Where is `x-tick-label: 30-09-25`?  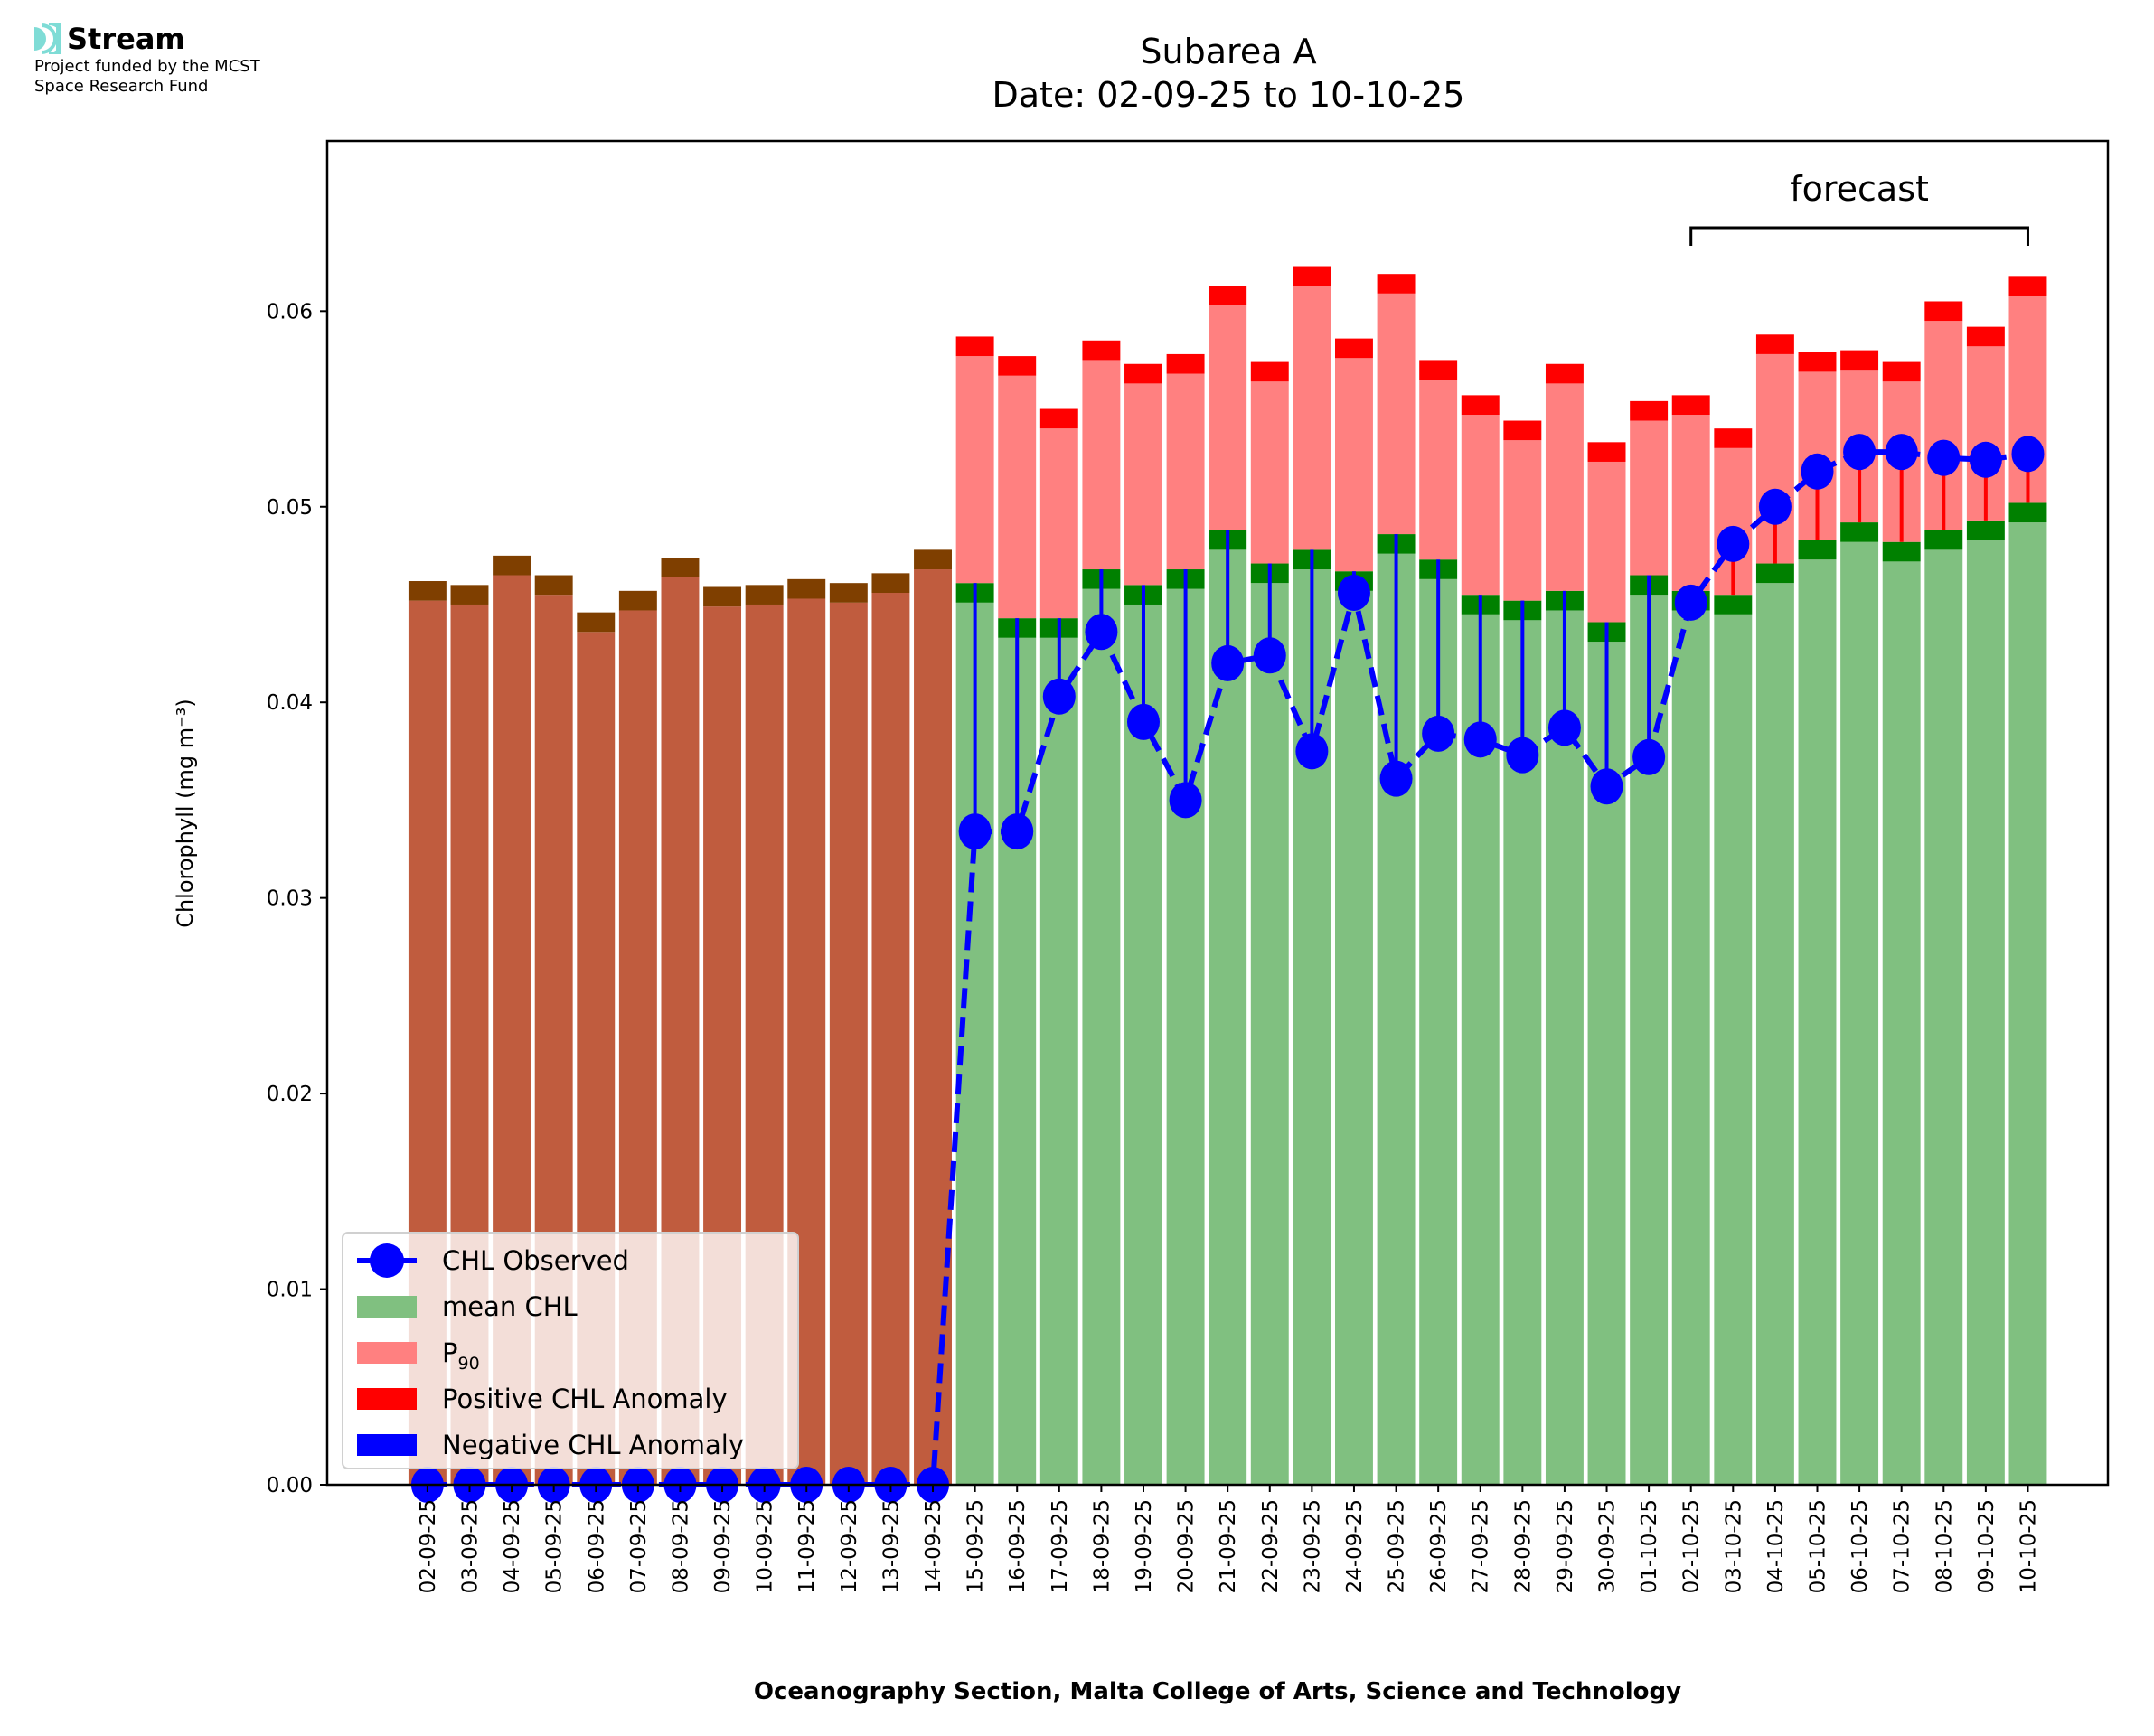 x-tick-label: 30-09-25 is located at coordinates (1608, 1546).